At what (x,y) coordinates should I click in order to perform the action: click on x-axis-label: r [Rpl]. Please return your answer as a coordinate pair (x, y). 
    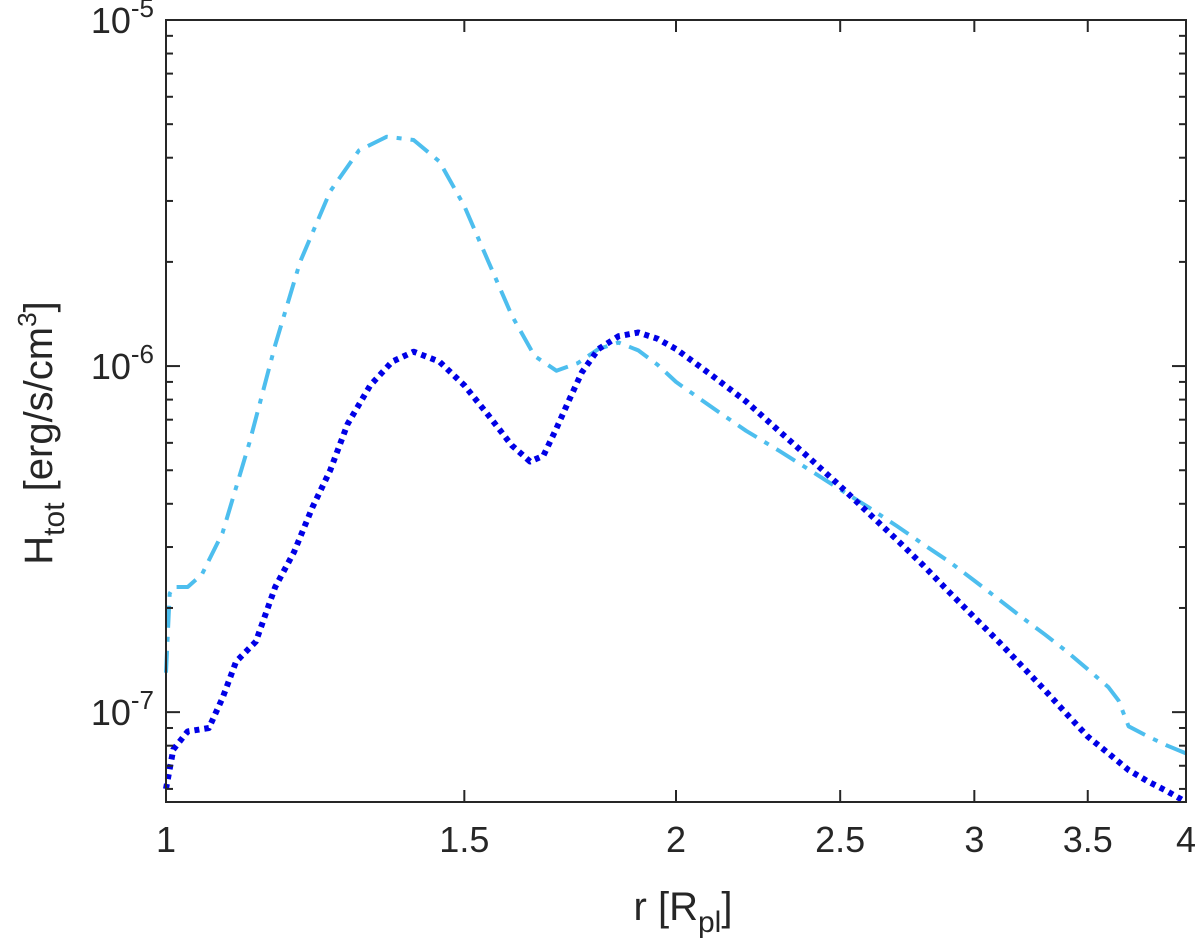
    Looking at the image, I should click on (683, 911).